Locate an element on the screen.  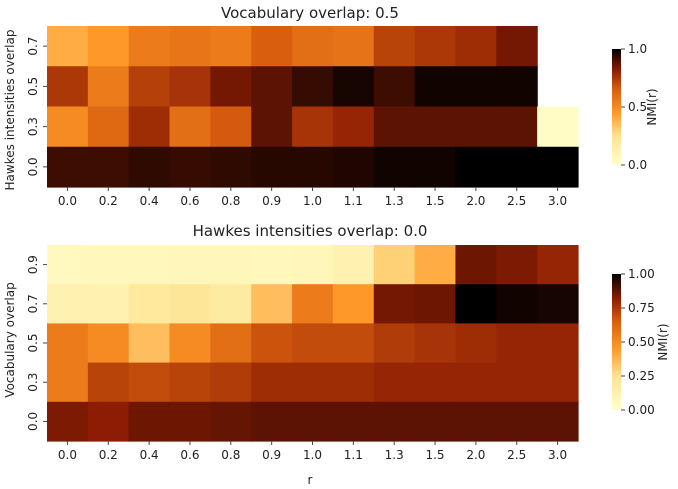
x-tick-label: 2.0 is located at coordinates (475, 455).